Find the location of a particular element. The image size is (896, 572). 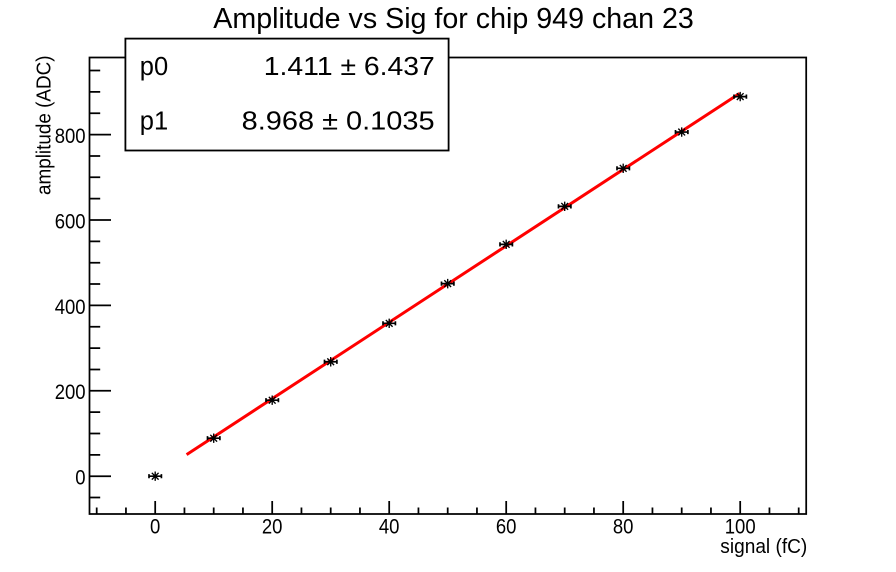

svg-text: p0 is located at coordinates (154, 67).